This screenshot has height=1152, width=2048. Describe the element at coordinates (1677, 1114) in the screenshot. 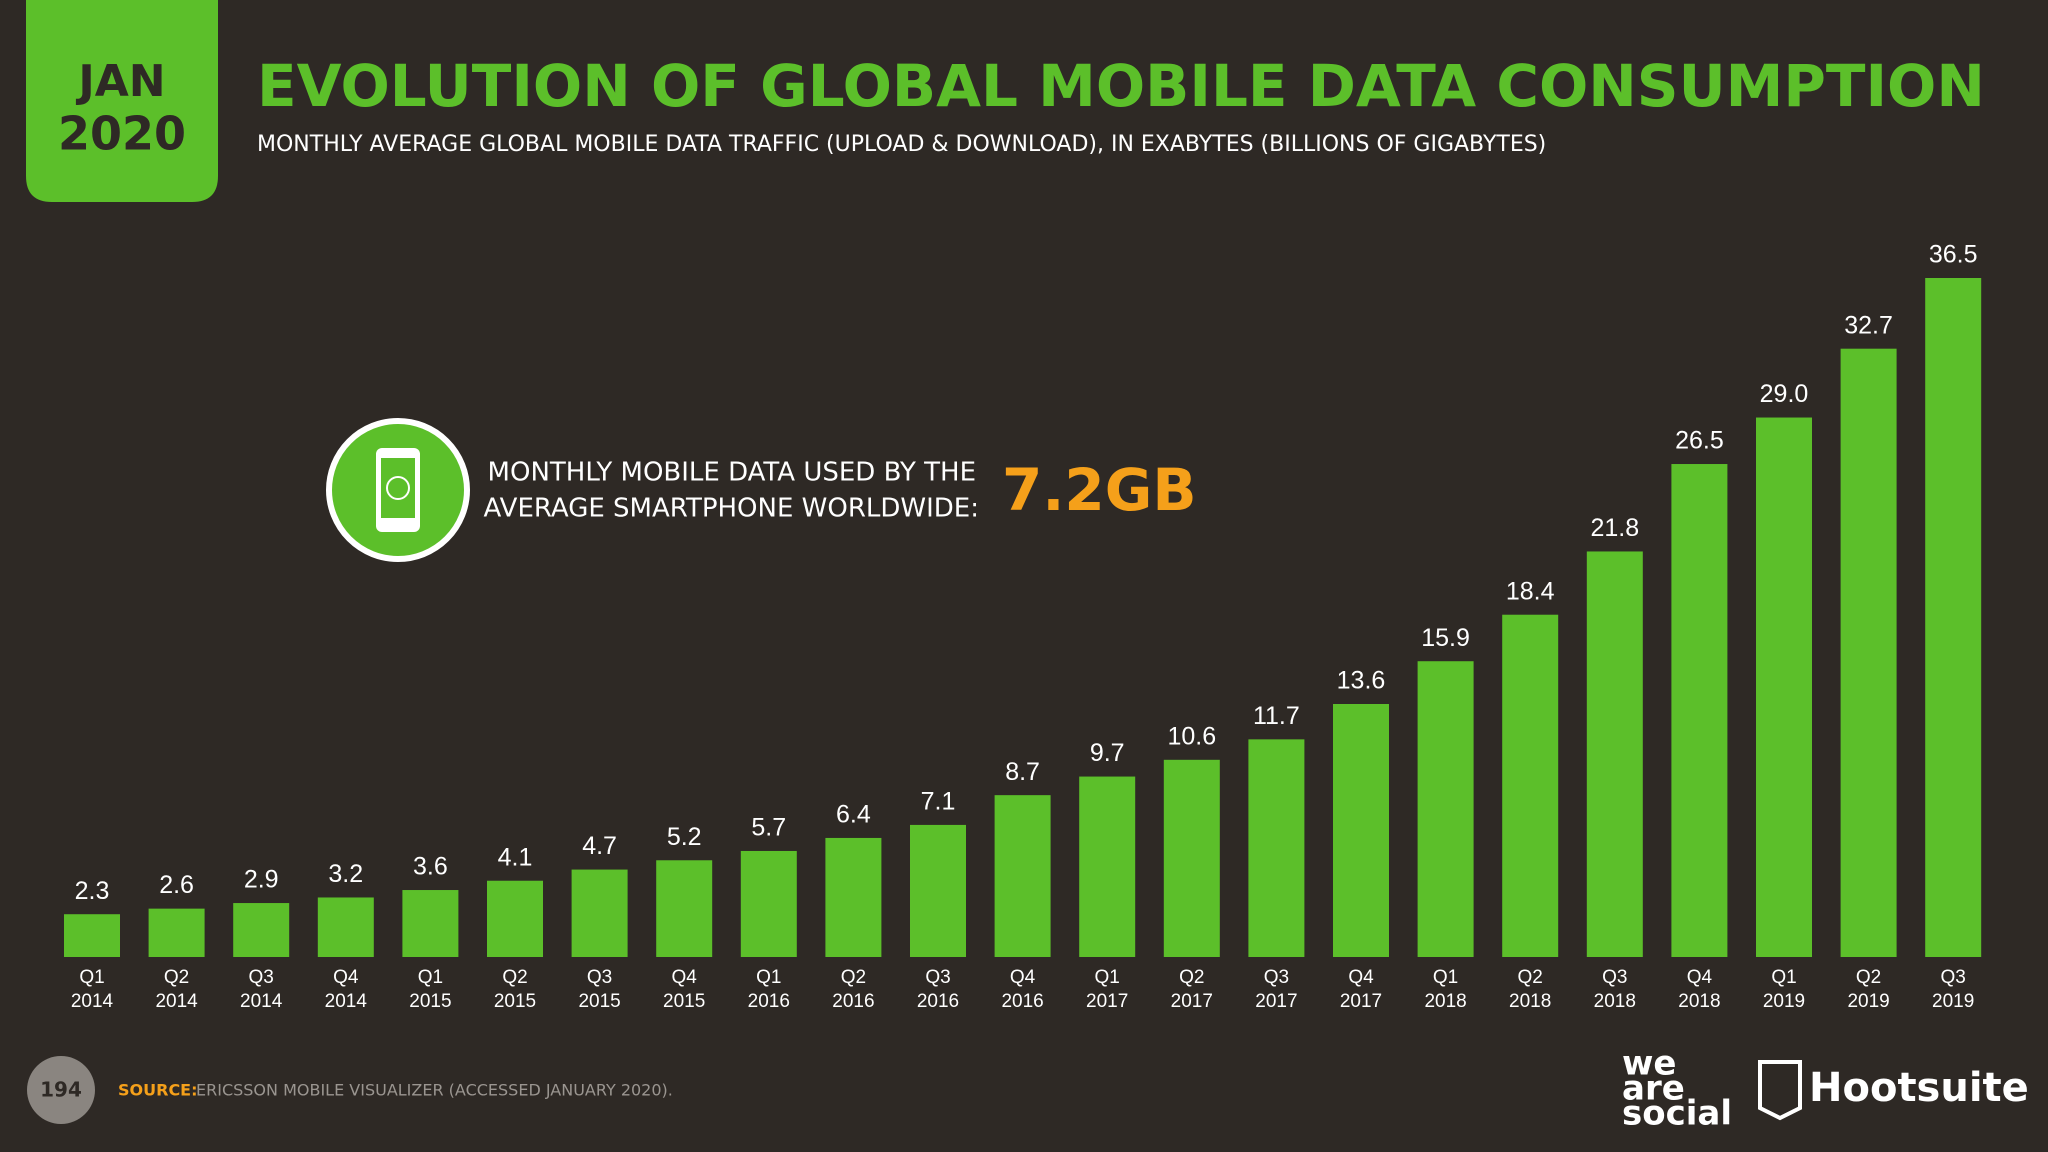

I see `logo-text: social` at that location.